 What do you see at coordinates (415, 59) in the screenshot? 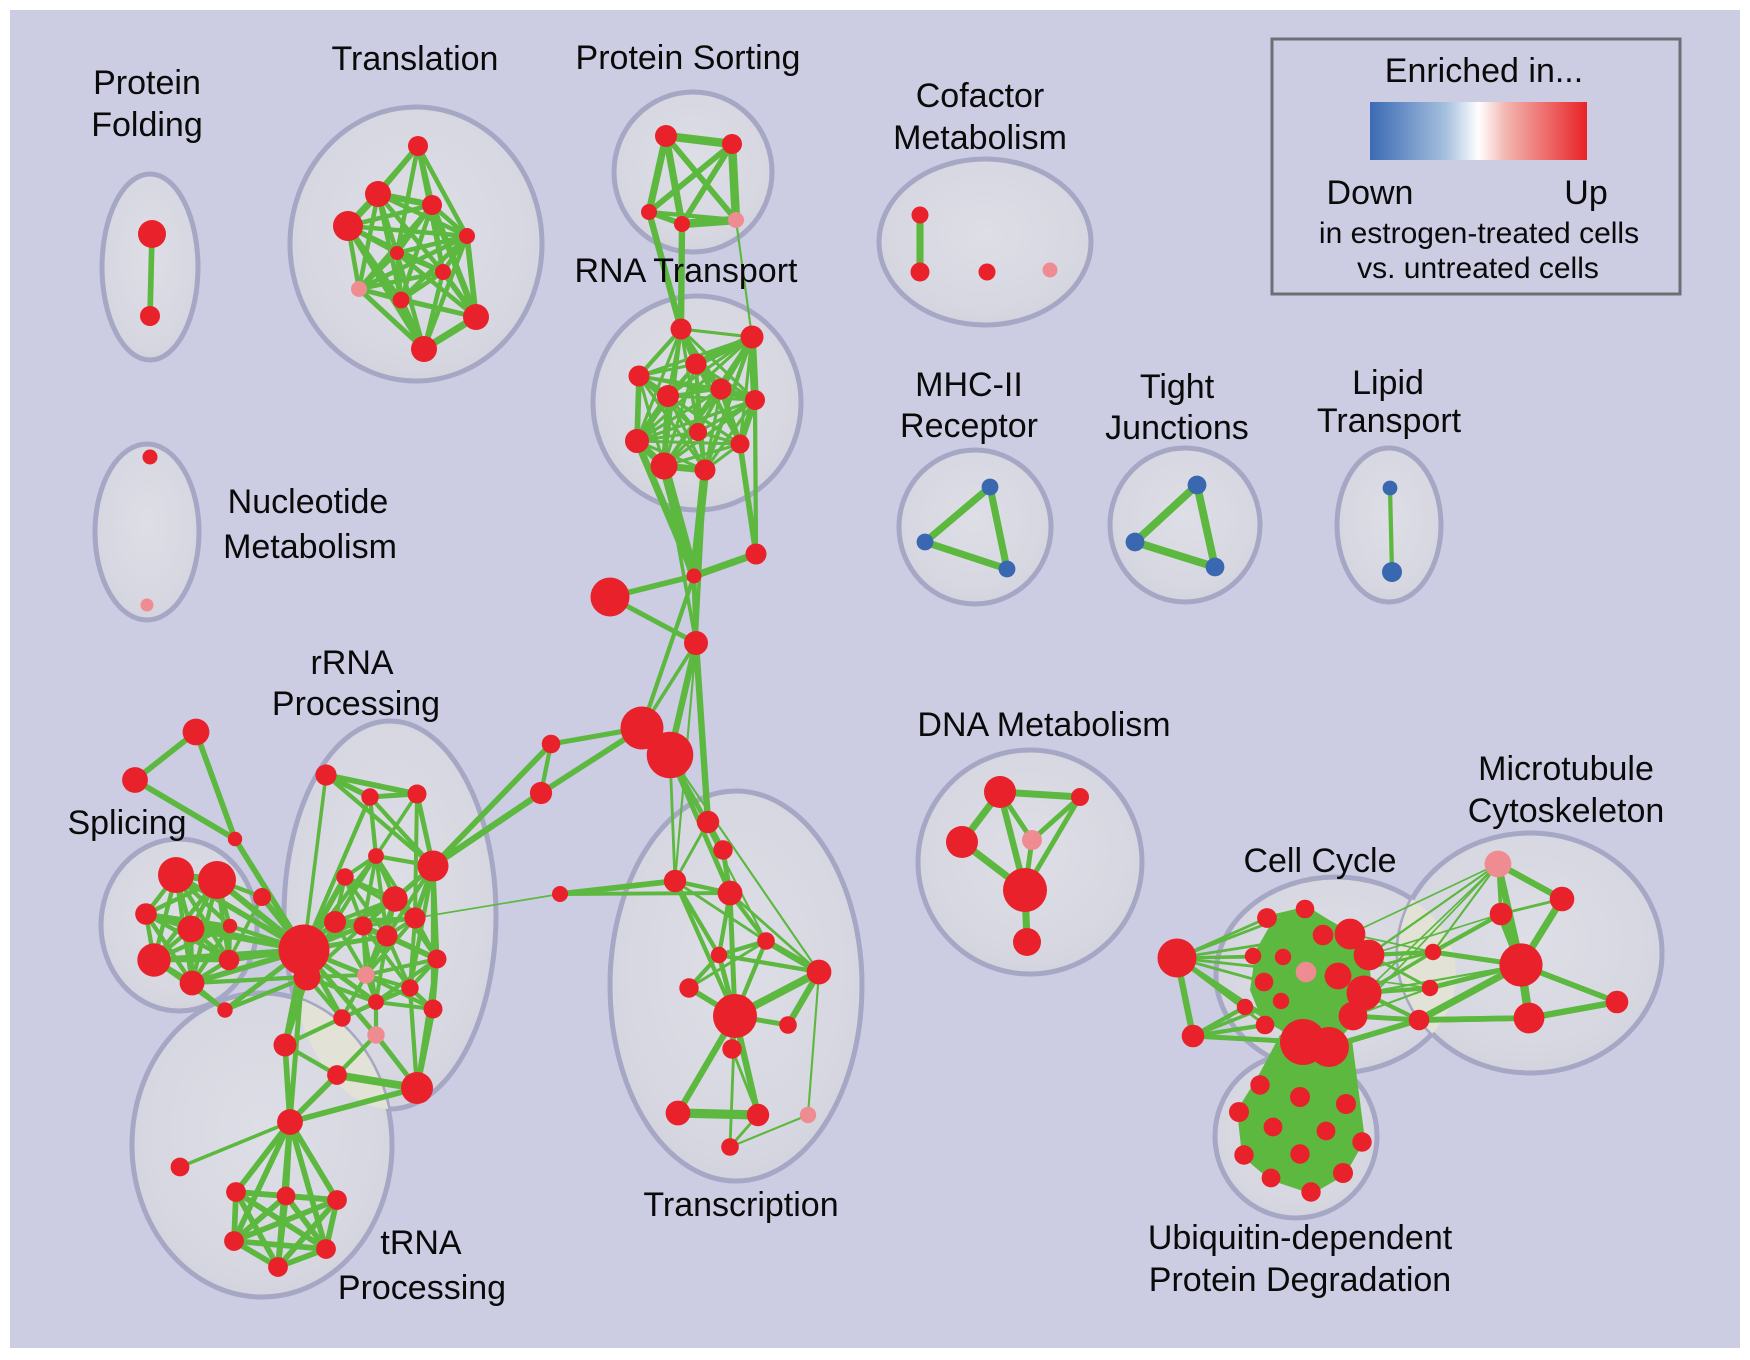
I see `svg-text: Translation` at bounding box center [415, 59].